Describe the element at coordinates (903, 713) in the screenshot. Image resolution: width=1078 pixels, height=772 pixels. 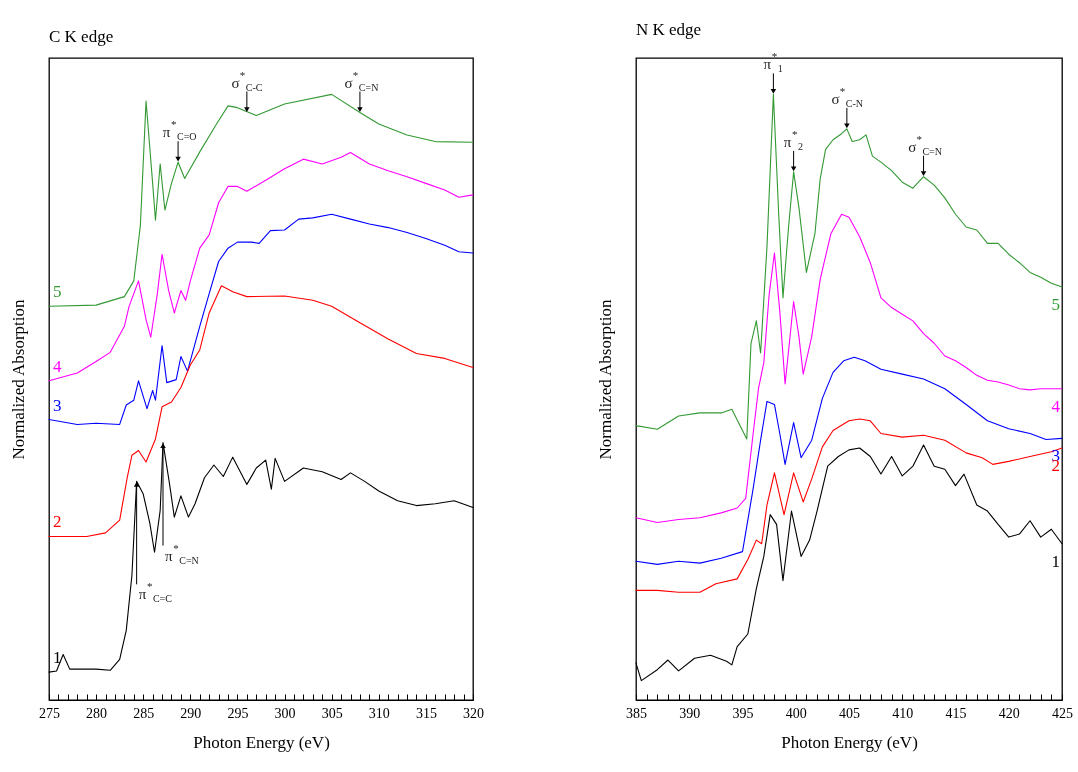
I see `x-tick-label: 410` at that location.